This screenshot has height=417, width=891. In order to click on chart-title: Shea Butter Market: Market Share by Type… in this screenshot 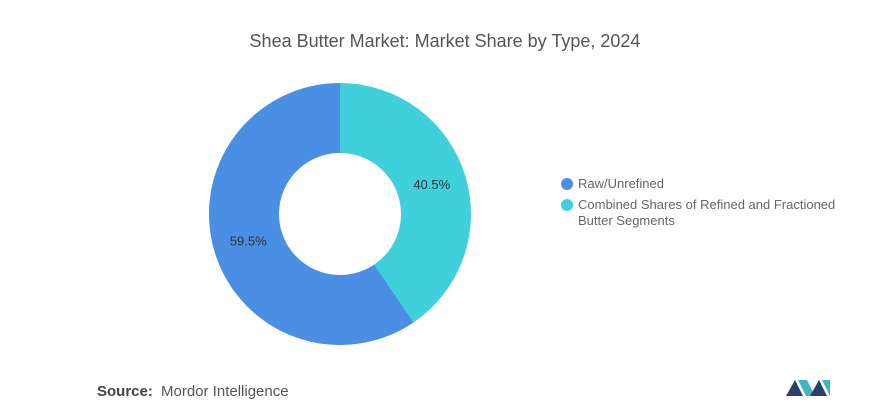, I will do `click(445, 41)`.